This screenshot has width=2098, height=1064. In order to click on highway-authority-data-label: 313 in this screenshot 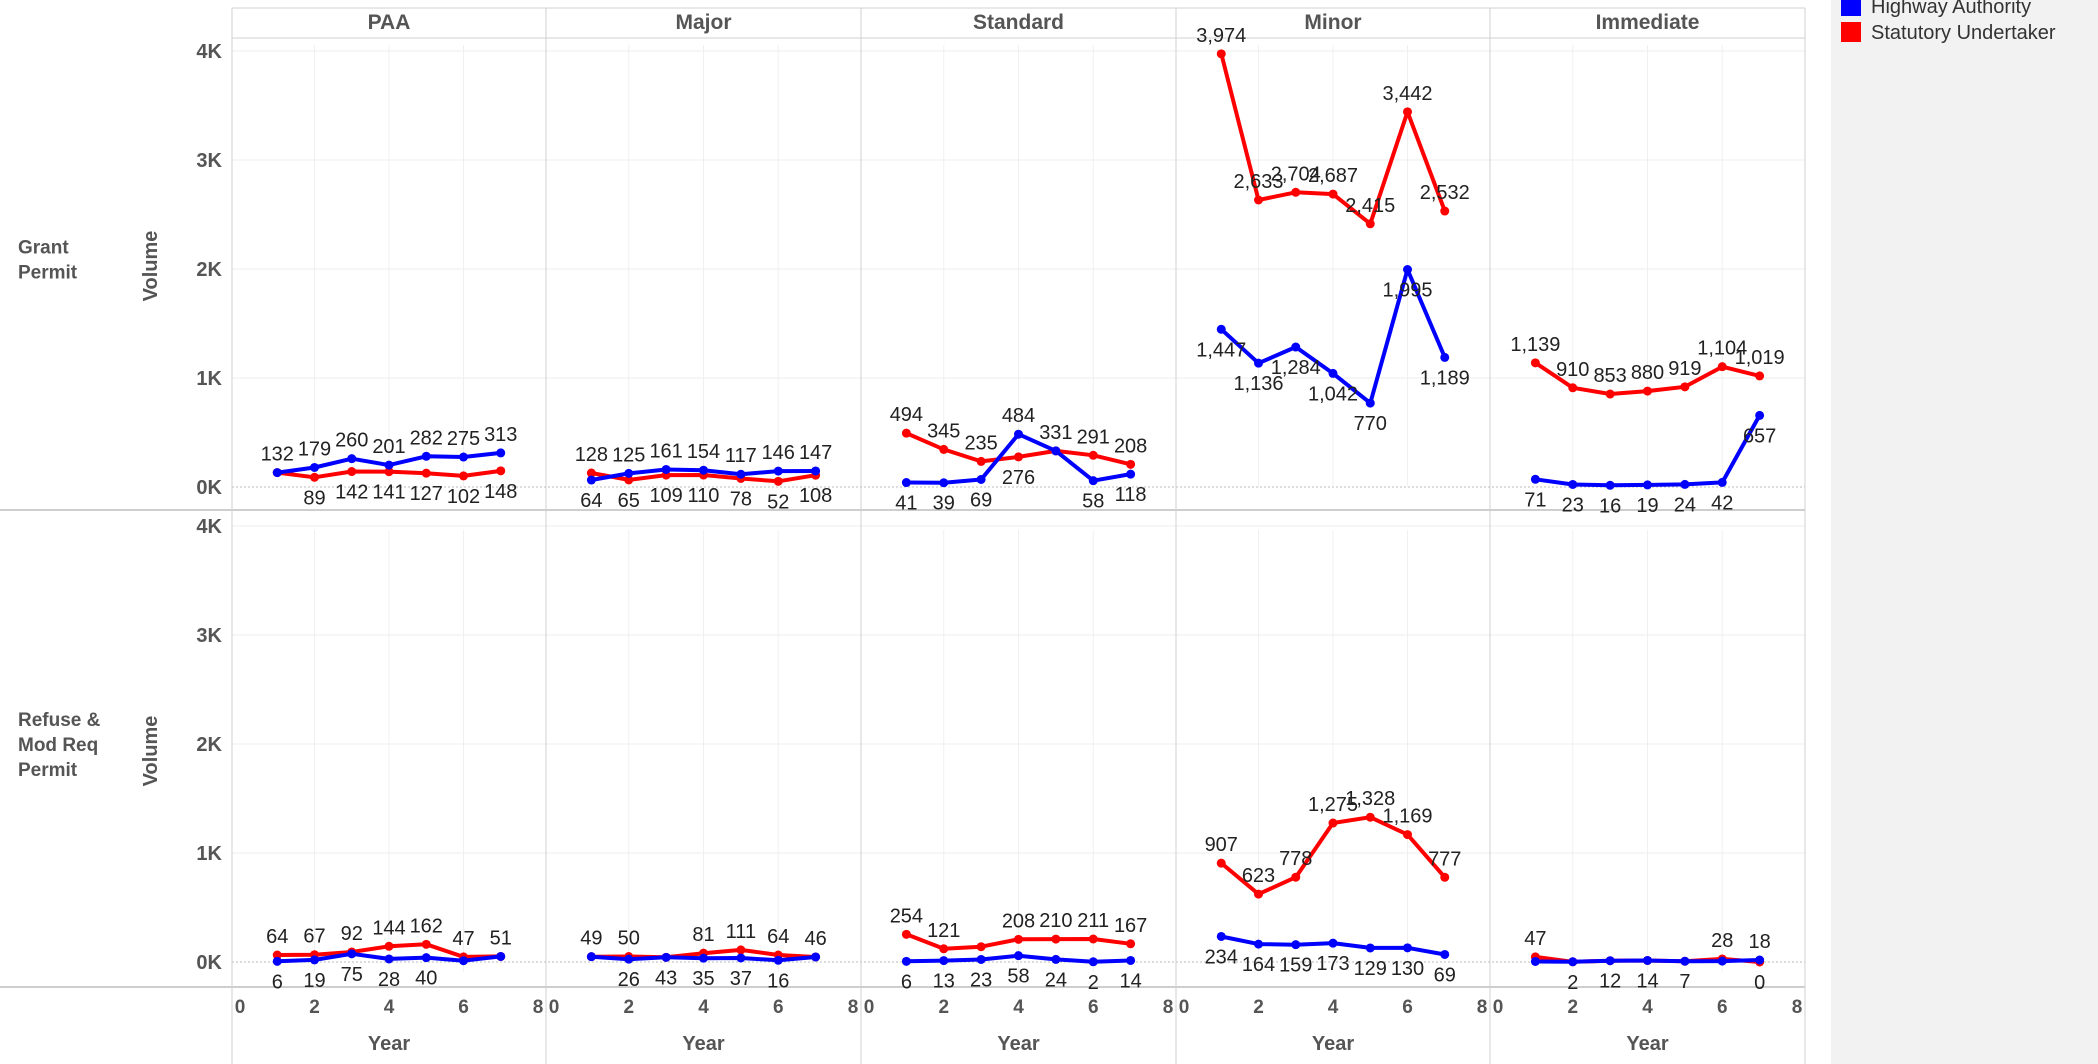, I will do `click(500, 435)`.